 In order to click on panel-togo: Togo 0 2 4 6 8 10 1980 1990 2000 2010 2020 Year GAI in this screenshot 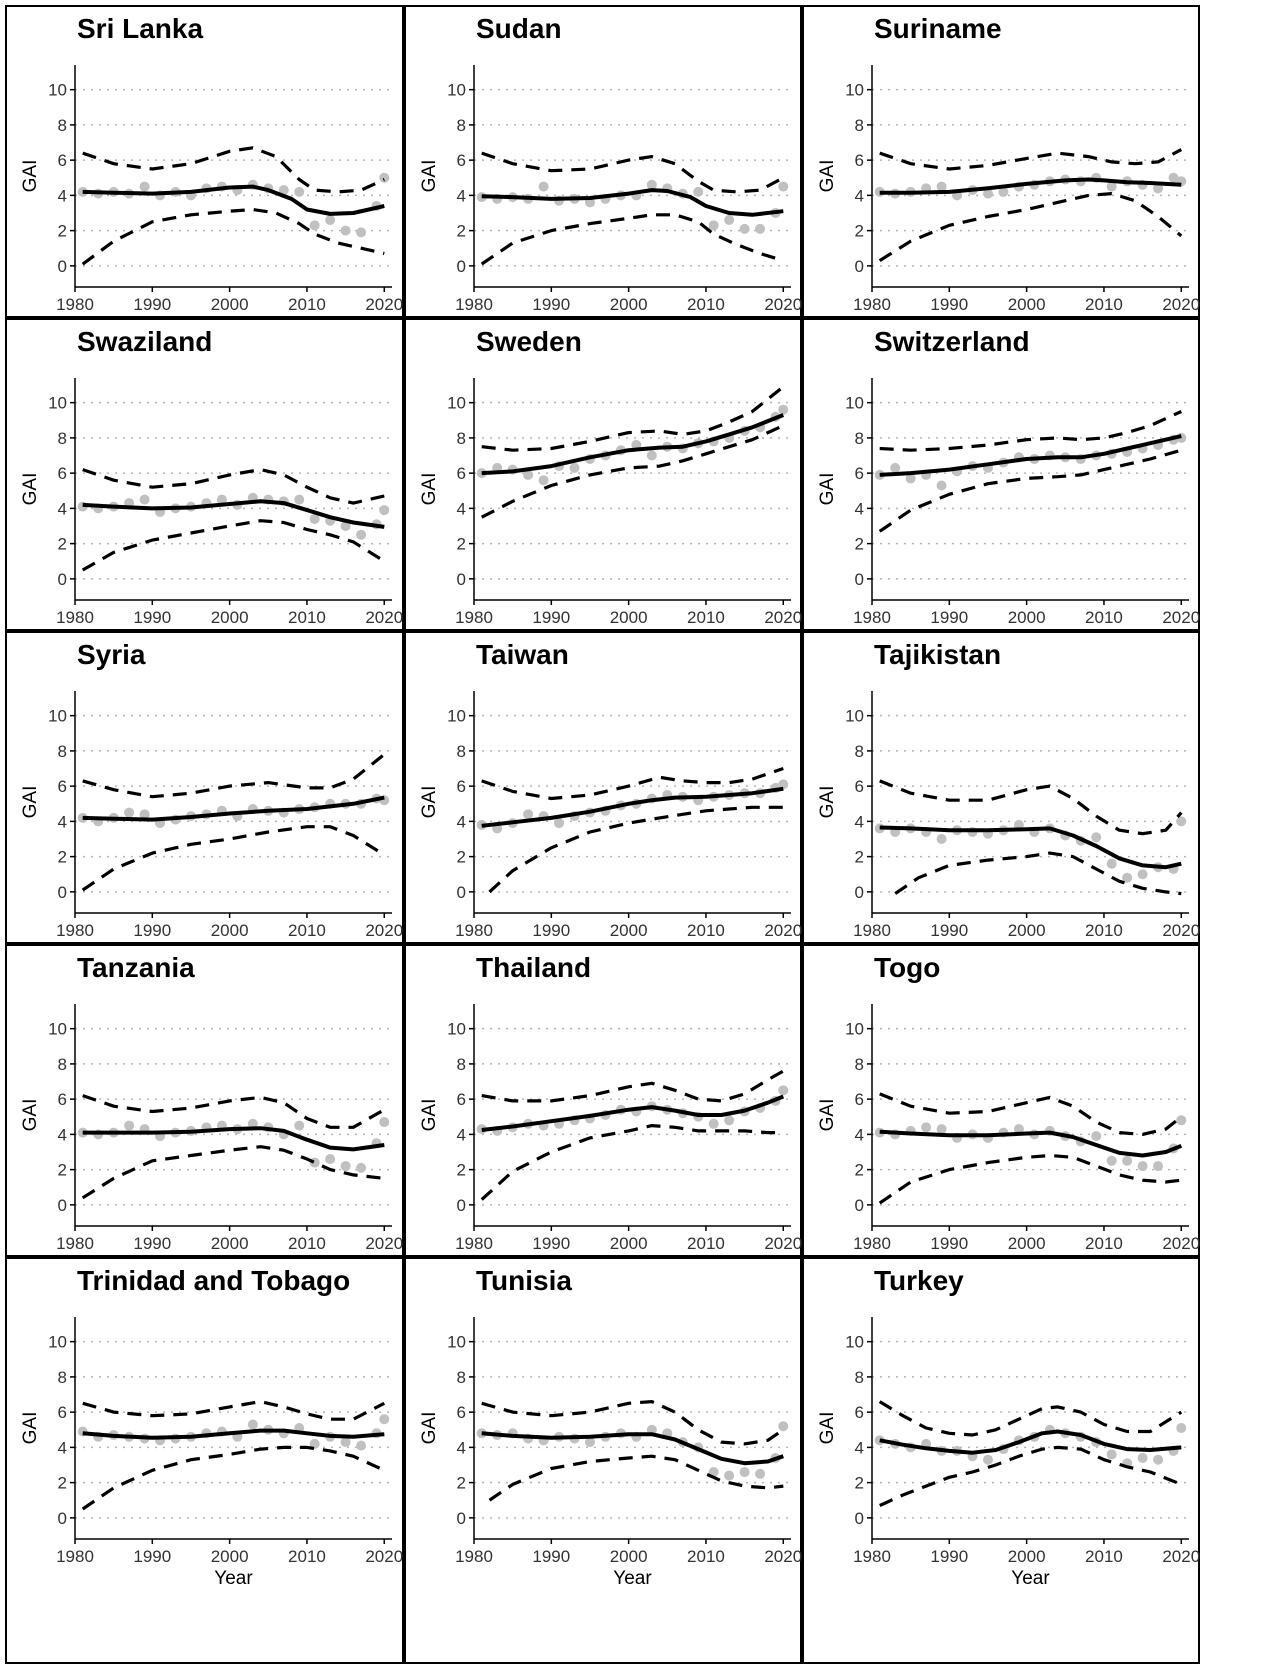, I will do `click(1001, 1100)`.